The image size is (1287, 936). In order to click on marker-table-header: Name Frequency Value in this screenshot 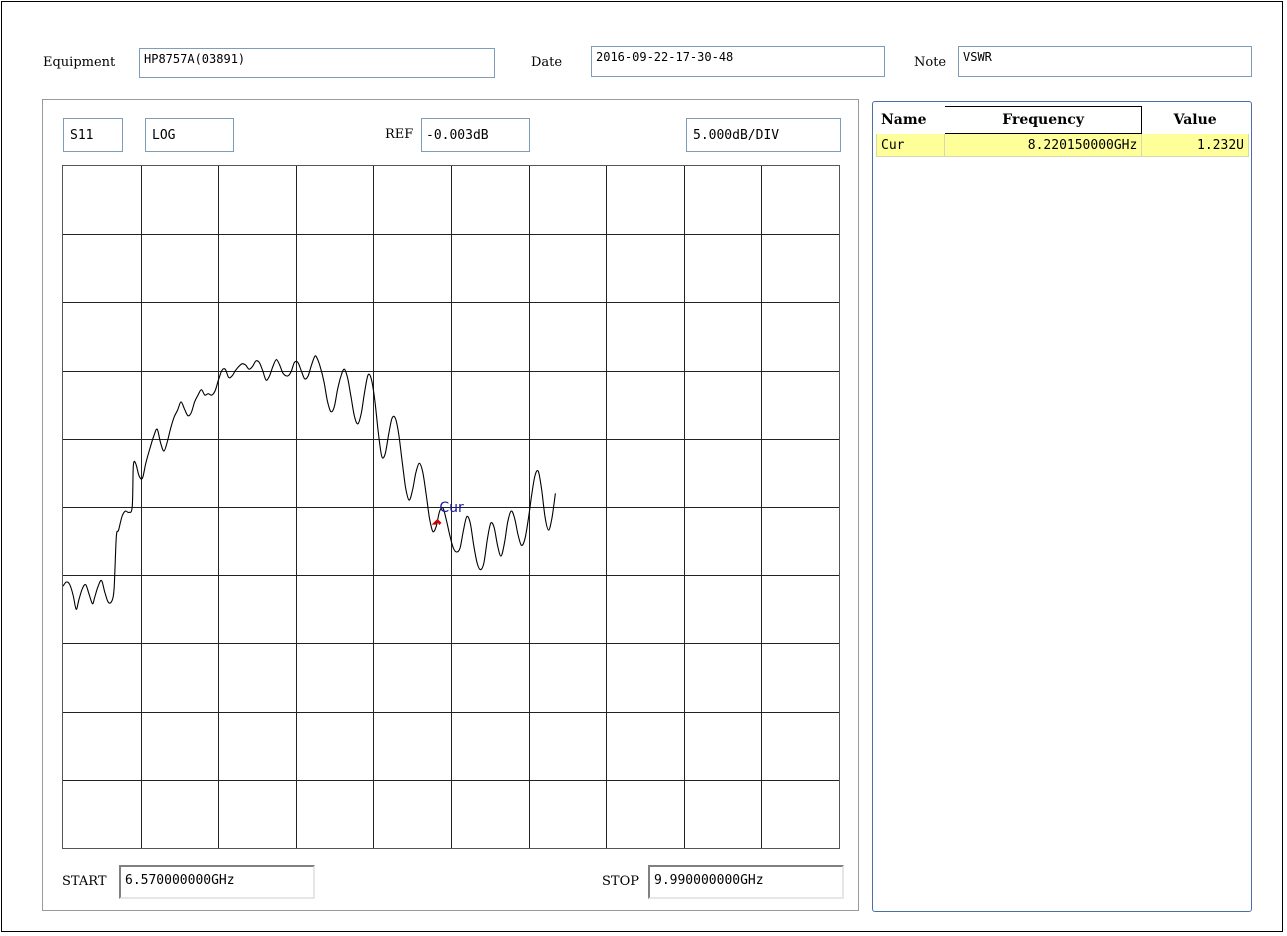, I will do `click(1063, 120)`.